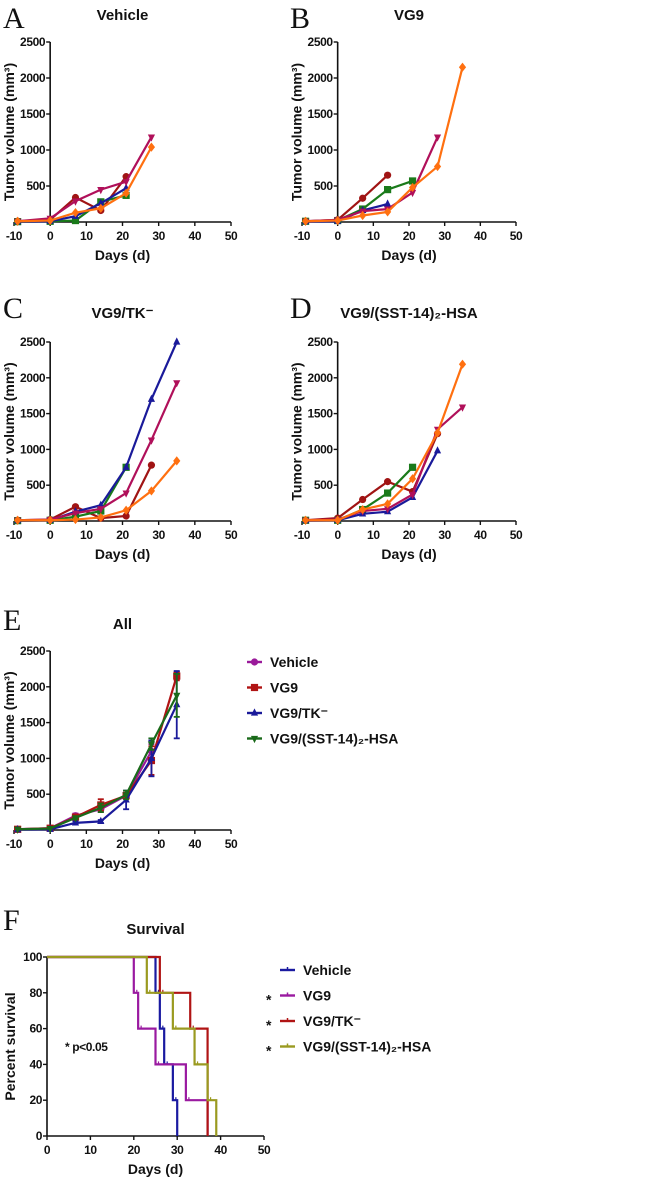 This screenshot has width=649, height=1181. What do you see at coordinates (35, 993) in the screenshot?
I see `y-tick-label: 80` at bounding box center [35, 993].